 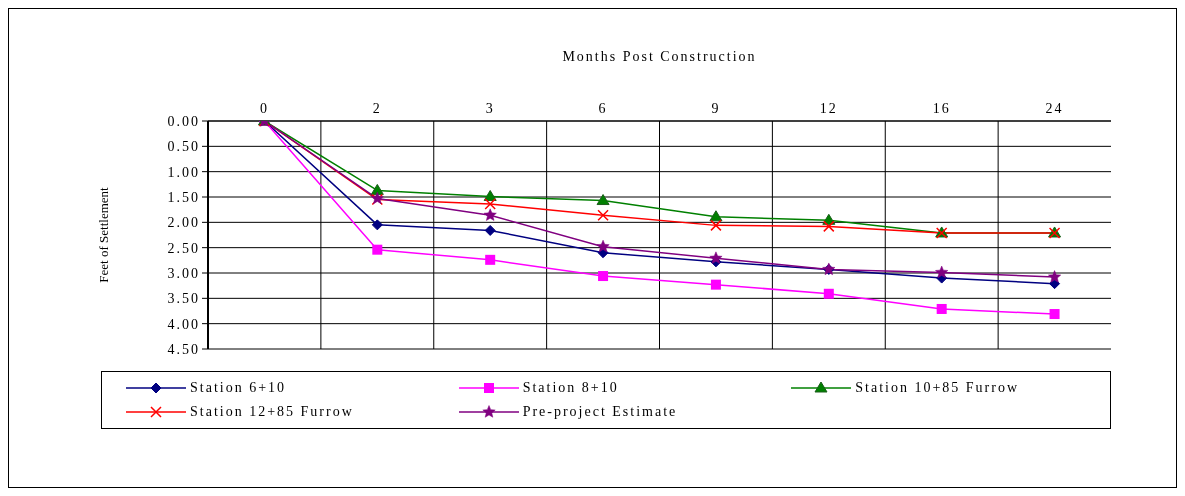 I want to click on x-tick-label: 24, so click(x=1054, y=108).